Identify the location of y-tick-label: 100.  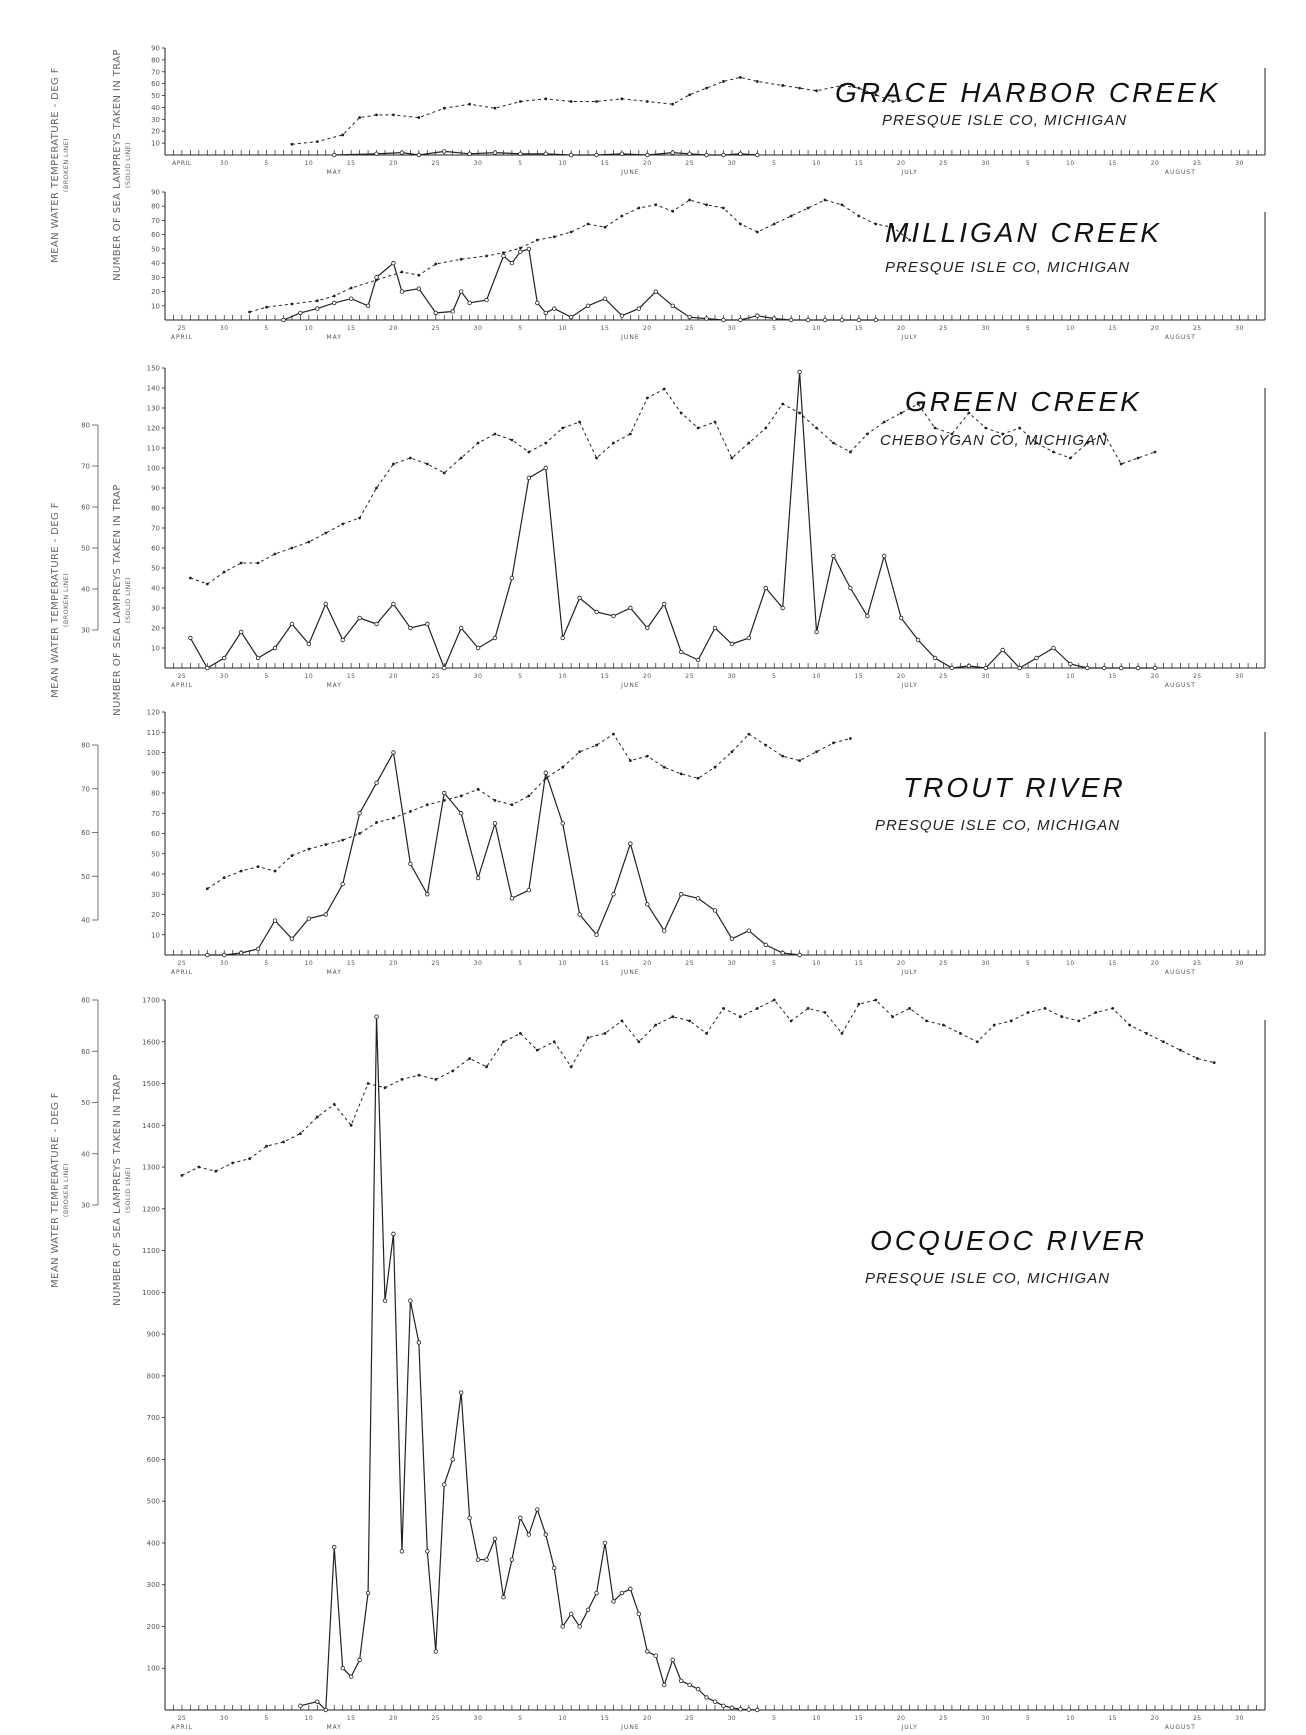
(153, 753).